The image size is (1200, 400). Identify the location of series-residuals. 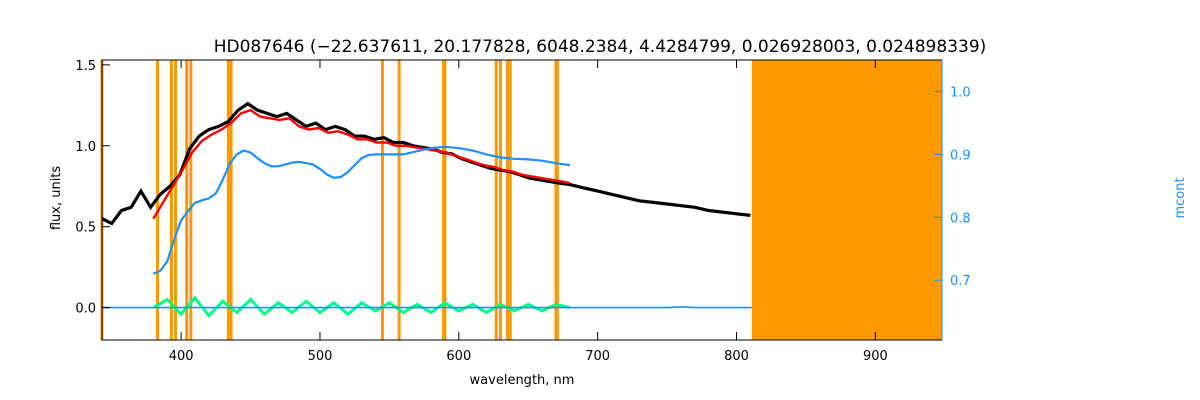
(361, 306).